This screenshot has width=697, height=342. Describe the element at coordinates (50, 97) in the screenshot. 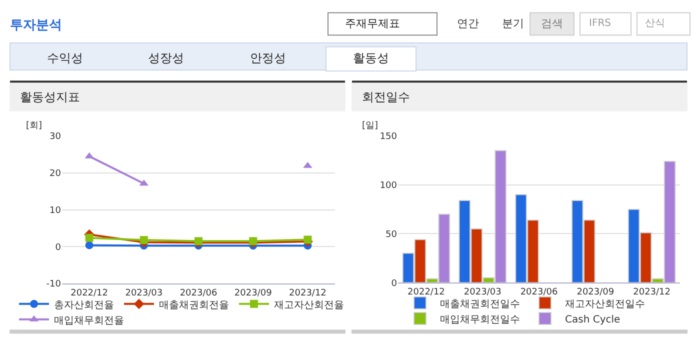

I see `chart-title: 활동성지표` at that location.